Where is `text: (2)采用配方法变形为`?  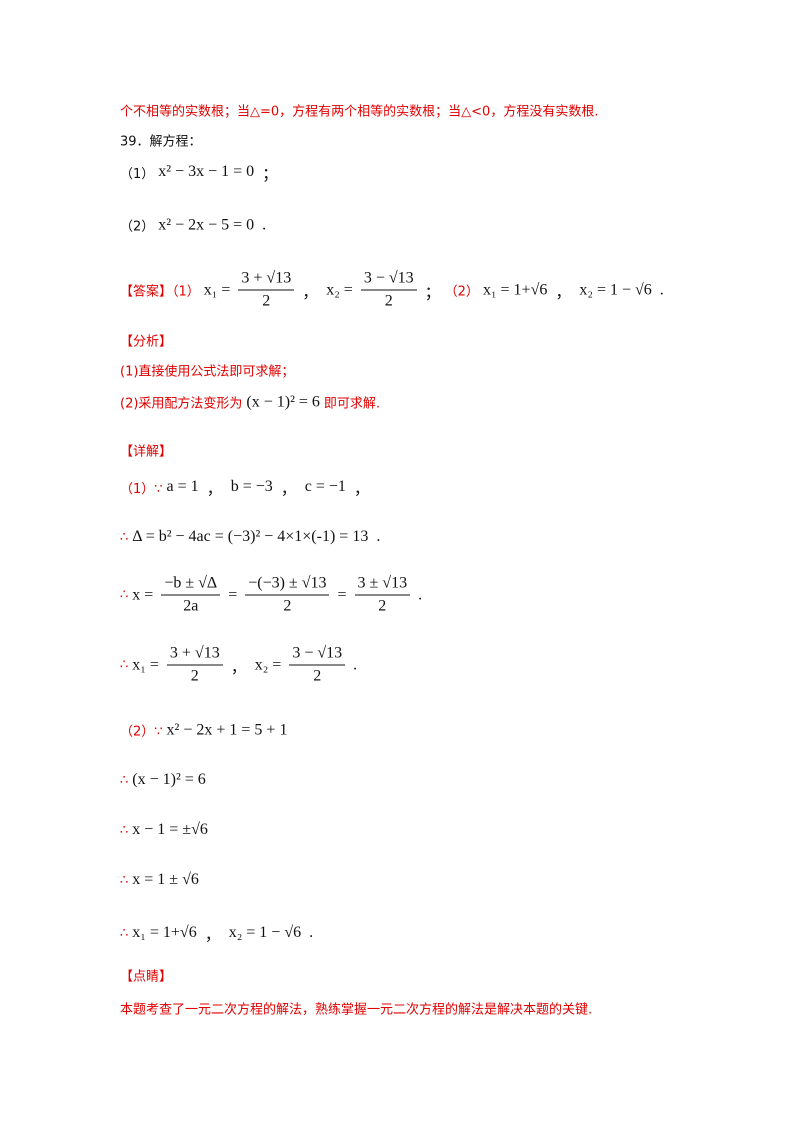 text: (2)采用配方法变形为 is located at coordinates (181, 404).